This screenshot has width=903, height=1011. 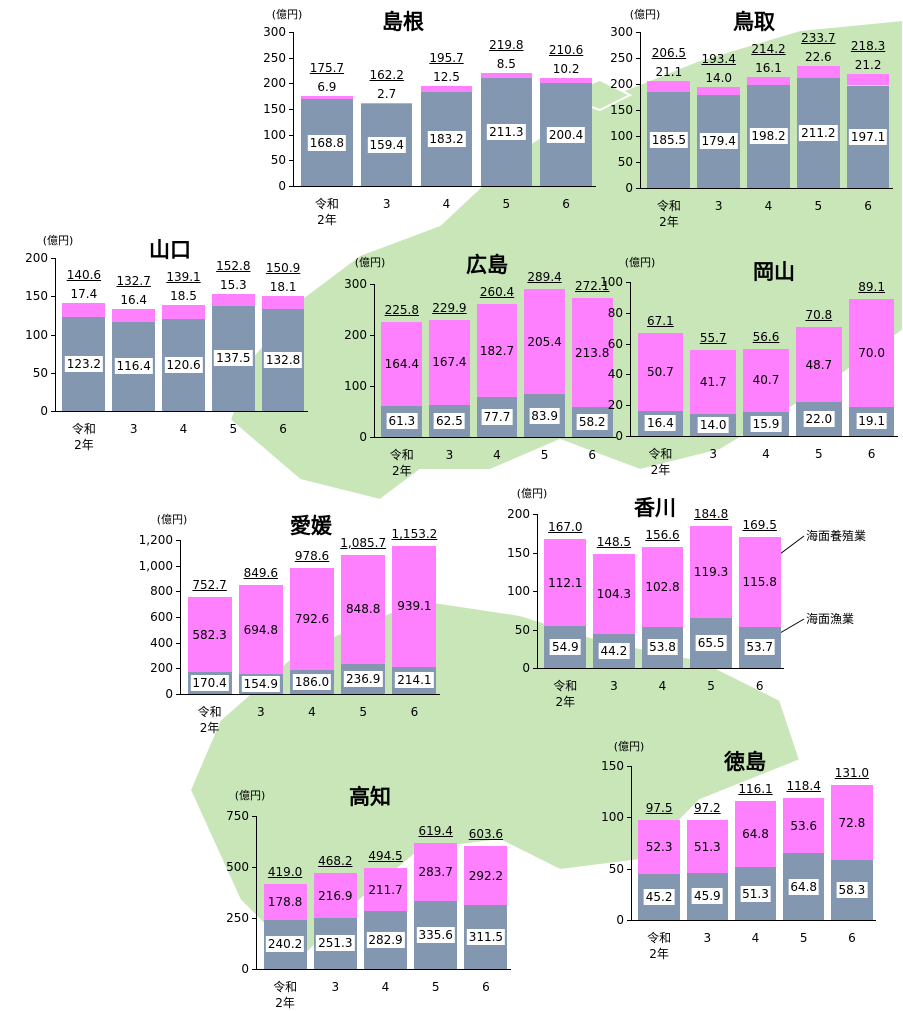 I want to click on value-label: 61.3, so click(x=402, y=421).